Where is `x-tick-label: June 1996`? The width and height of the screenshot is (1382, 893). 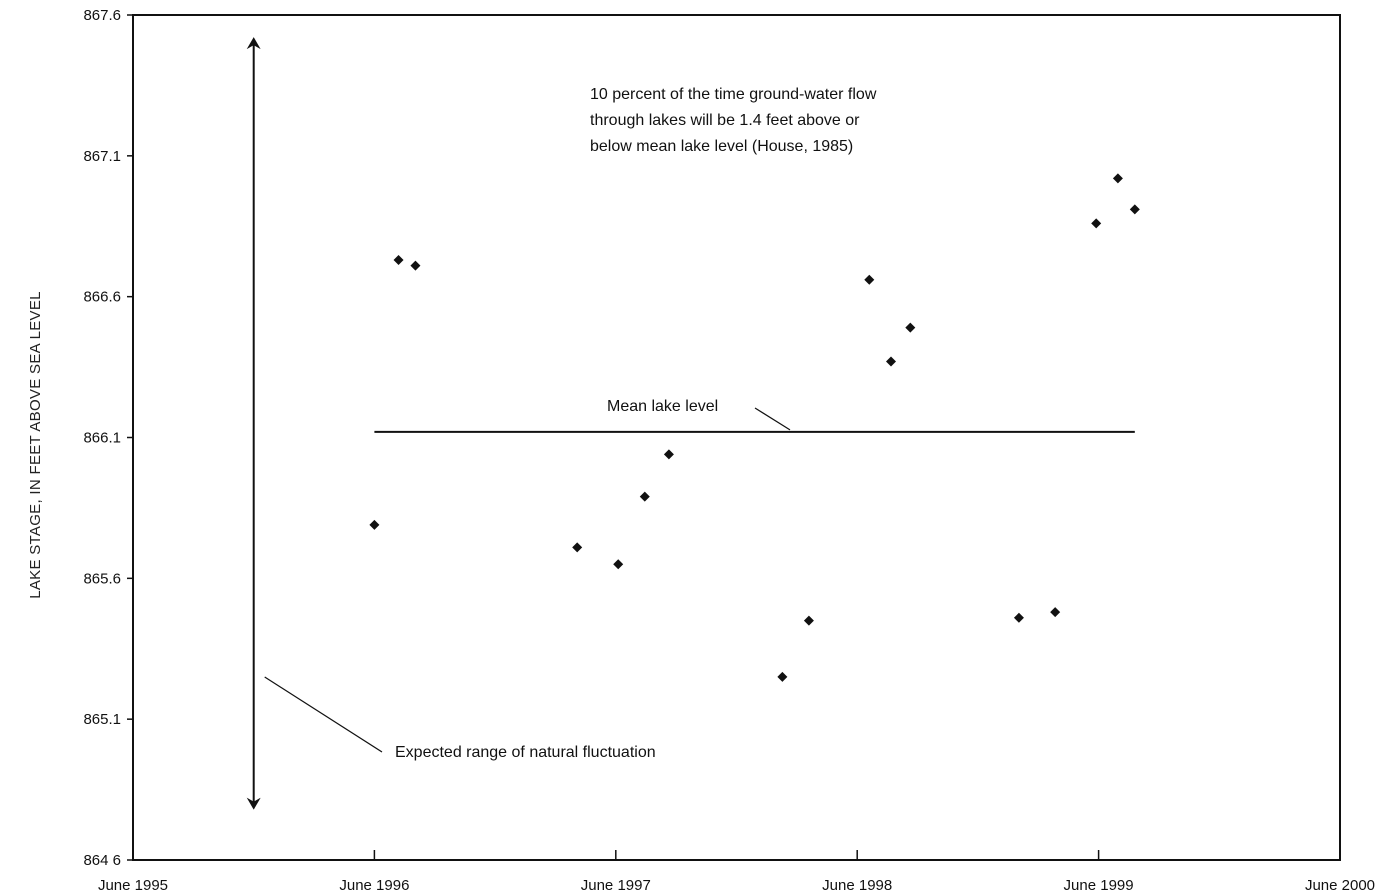 x-tick-label: June 1996 is located at coordinates (374, 885).